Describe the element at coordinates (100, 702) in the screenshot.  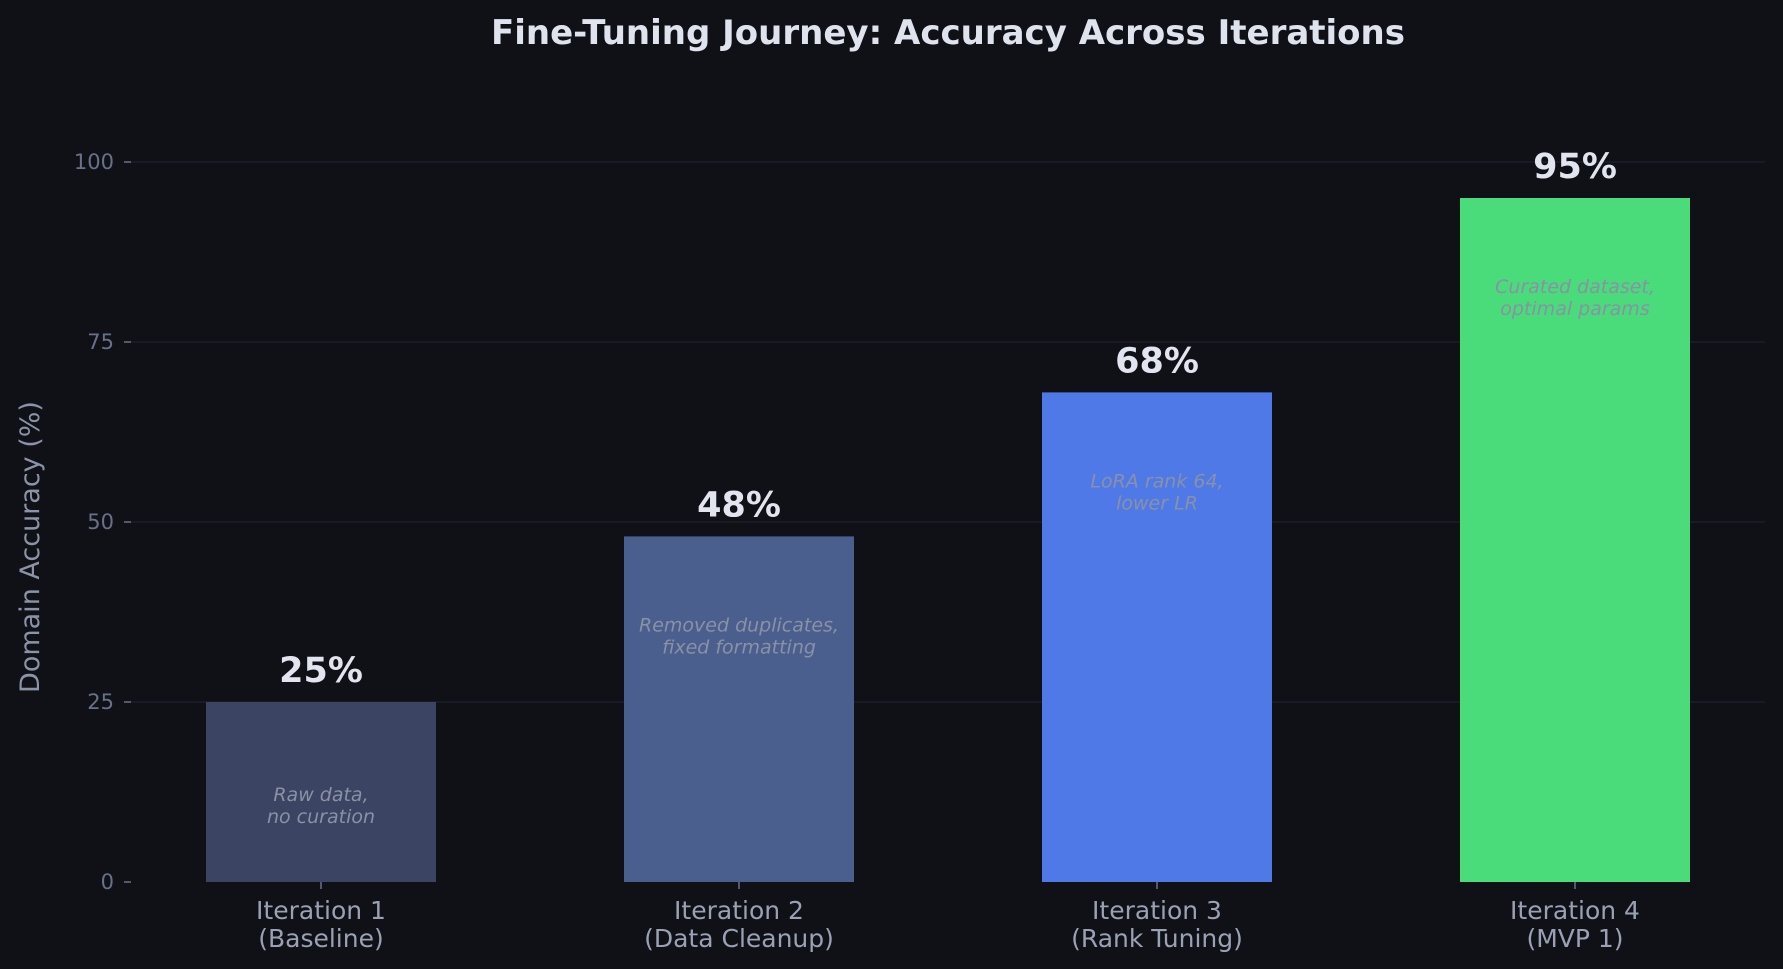
I see `y-tick-label-25: 25` at that location.